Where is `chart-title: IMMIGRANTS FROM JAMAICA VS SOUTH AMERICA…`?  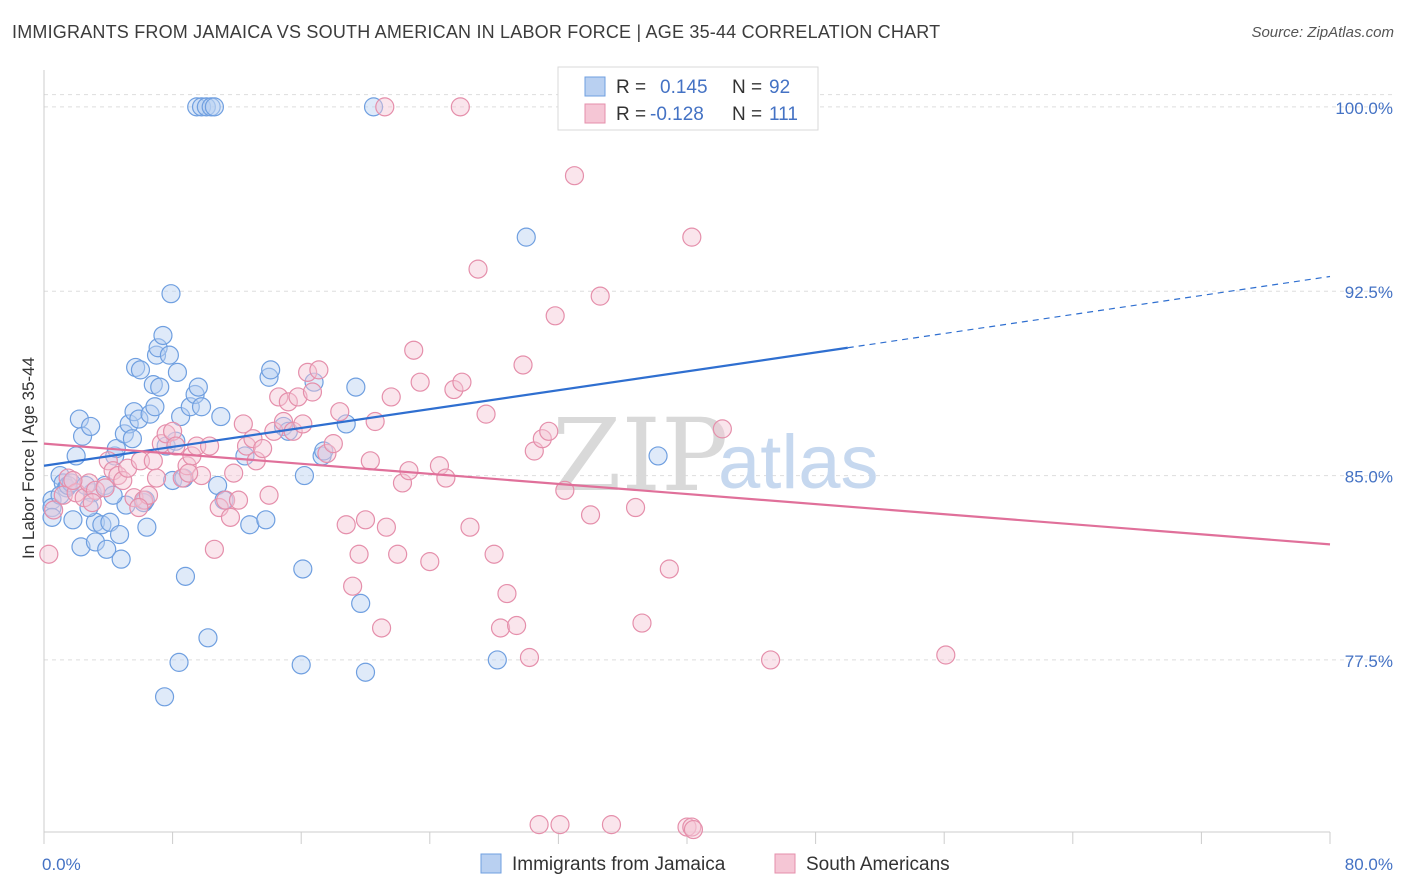
chart-title: IMMIGRANTS FROM JAMAICA VS SOUTH AMERICA… is located at coordinates (476, 32).